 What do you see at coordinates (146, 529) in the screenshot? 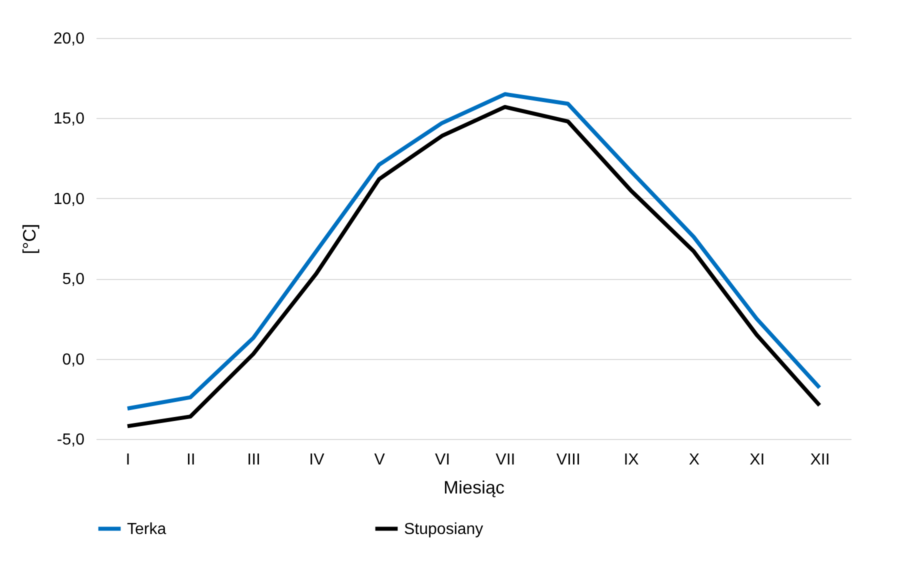
I see `legend-label: Terka` at bounding box center [146, 529].